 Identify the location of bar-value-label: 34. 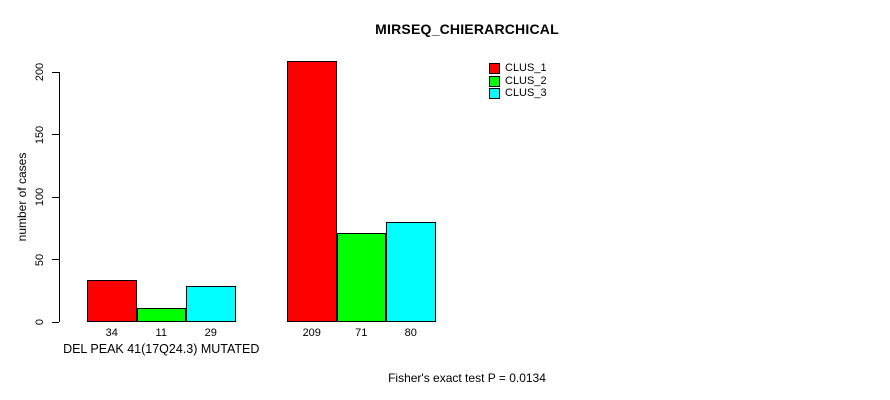
(111, 333).